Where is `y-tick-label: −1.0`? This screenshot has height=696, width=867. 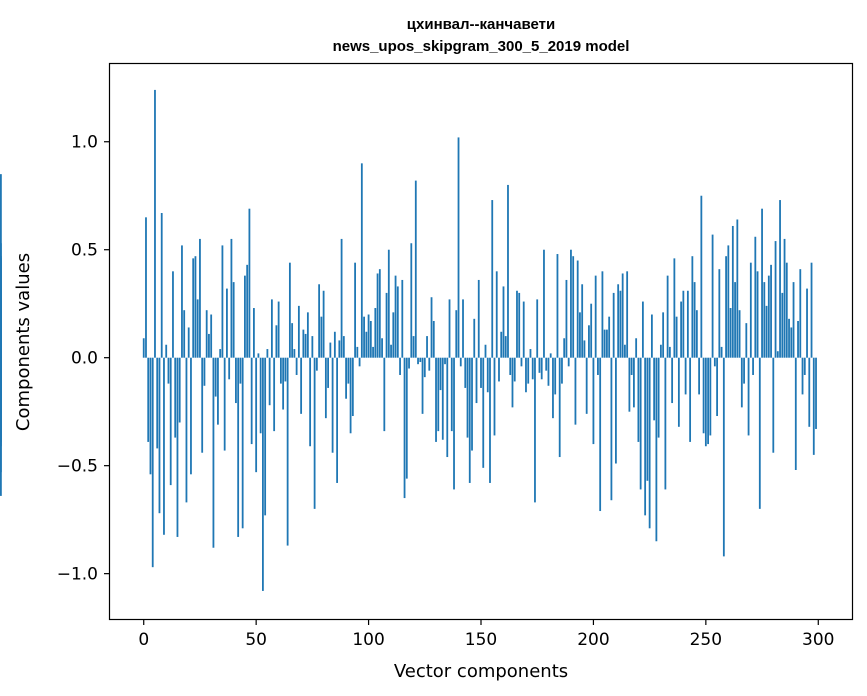
y-tick-label: −1.0 is located at coordinates (77, 575).